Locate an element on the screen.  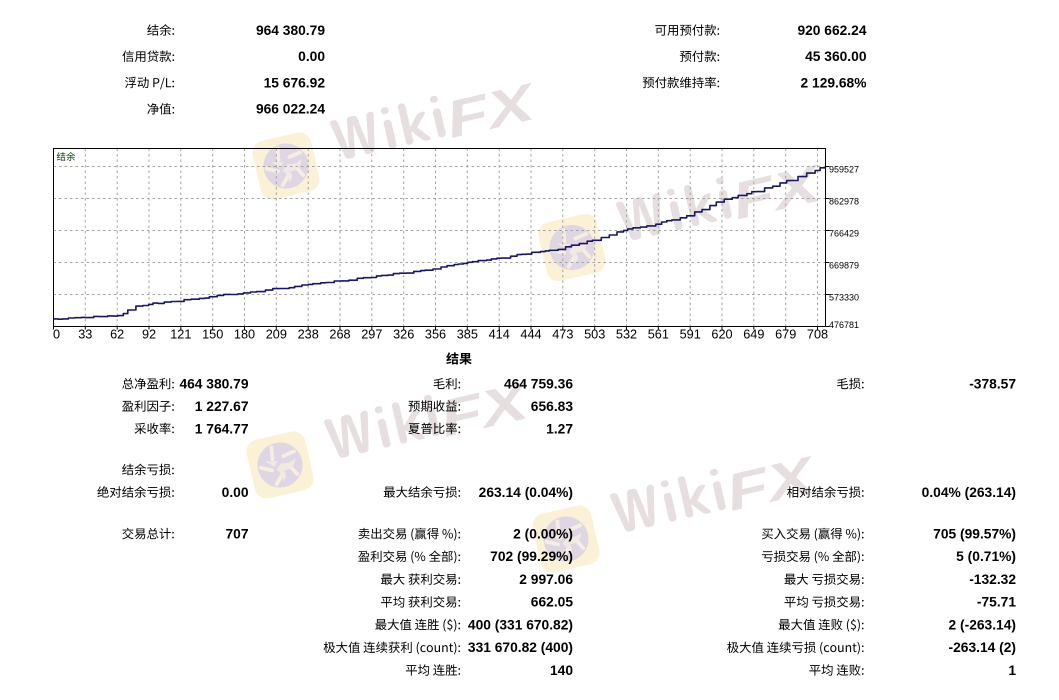
svg-text: 0 is located at coordinates (56, 335).